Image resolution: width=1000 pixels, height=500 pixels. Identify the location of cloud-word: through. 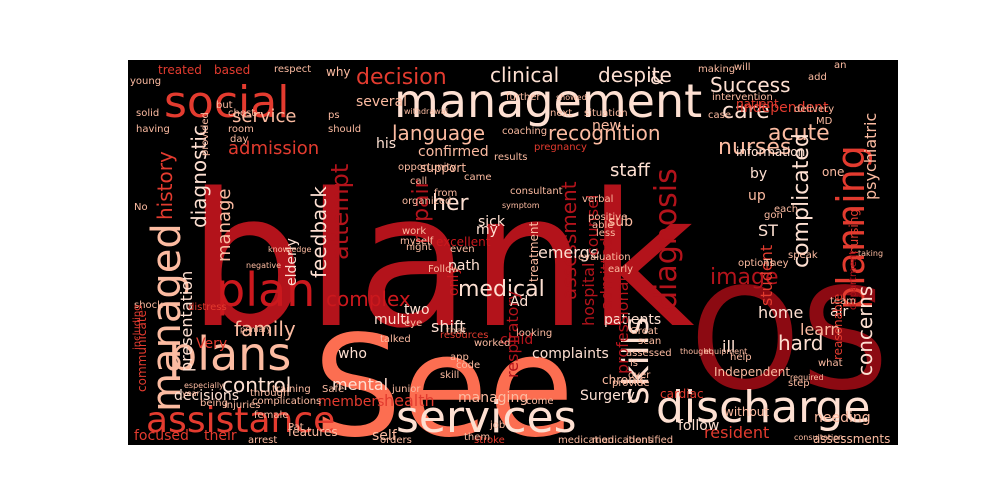
(269, 393).